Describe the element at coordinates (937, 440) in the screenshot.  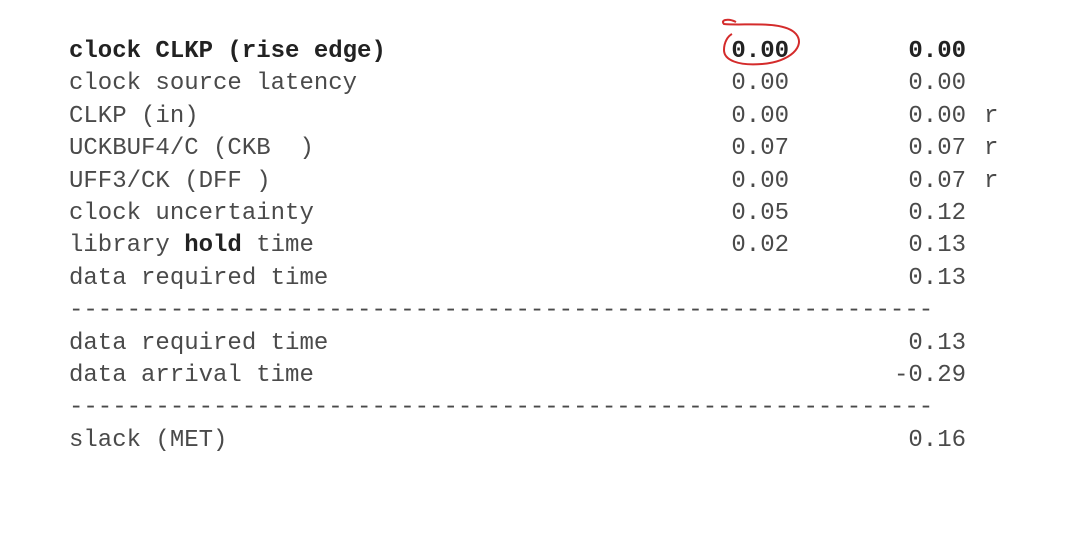
I see `slack-value: 0.16` at that location.